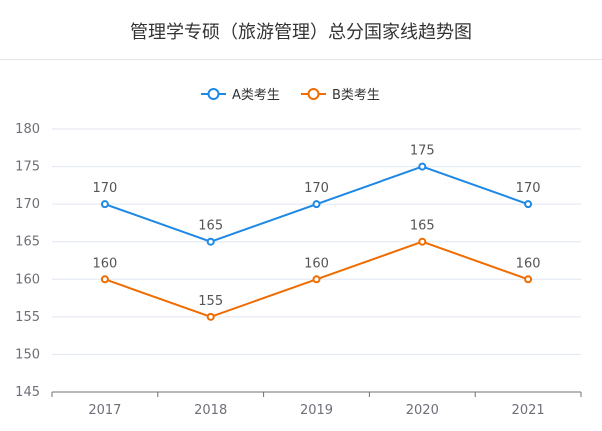  I want to click on chart-header: 管理学专硕（旅游管理）总分国家线趋势图, so click(301, 30).